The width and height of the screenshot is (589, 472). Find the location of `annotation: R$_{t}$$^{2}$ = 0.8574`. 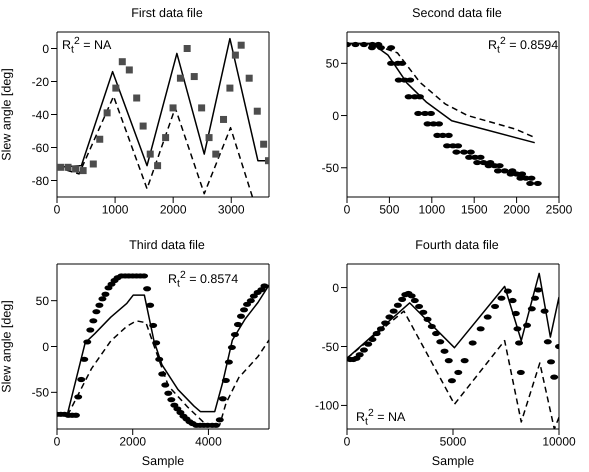

annotation: R$_{t}$$^{2}$ = 0.8574 is located at coordinates (203, 280).